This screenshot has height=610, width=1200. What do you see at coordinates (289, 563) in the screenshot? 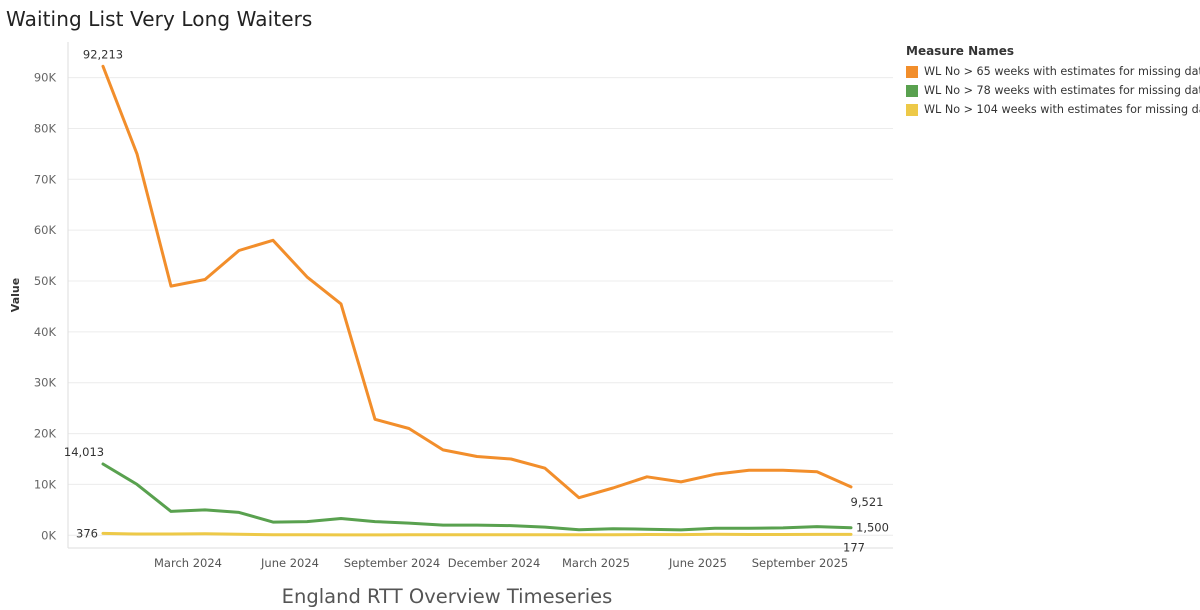
I see `x-tick-label: June 2024` at bounding box center [289, 563].